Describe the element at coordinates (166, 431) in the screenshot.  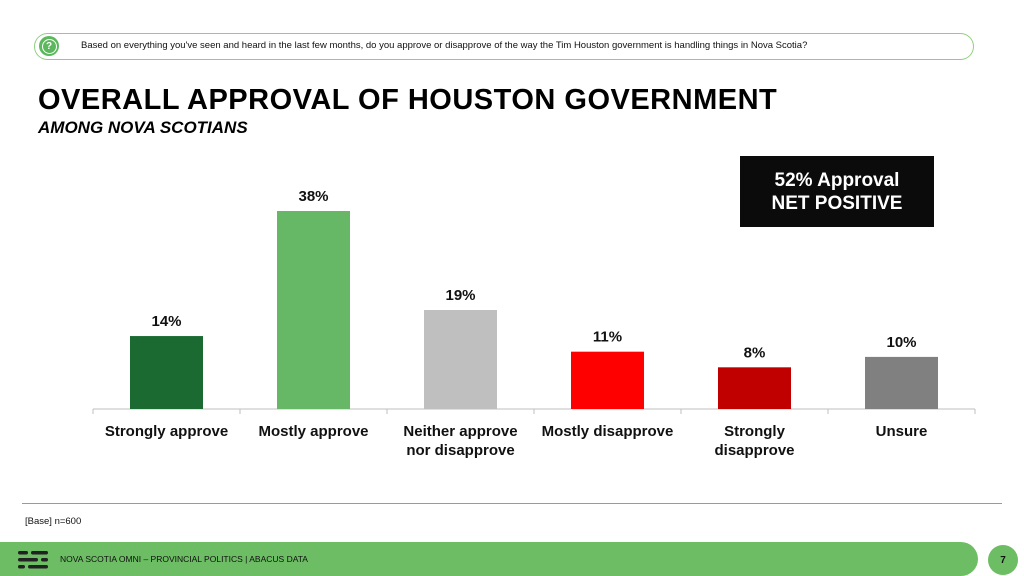
I see `category-label: Strongly approve` at that location.